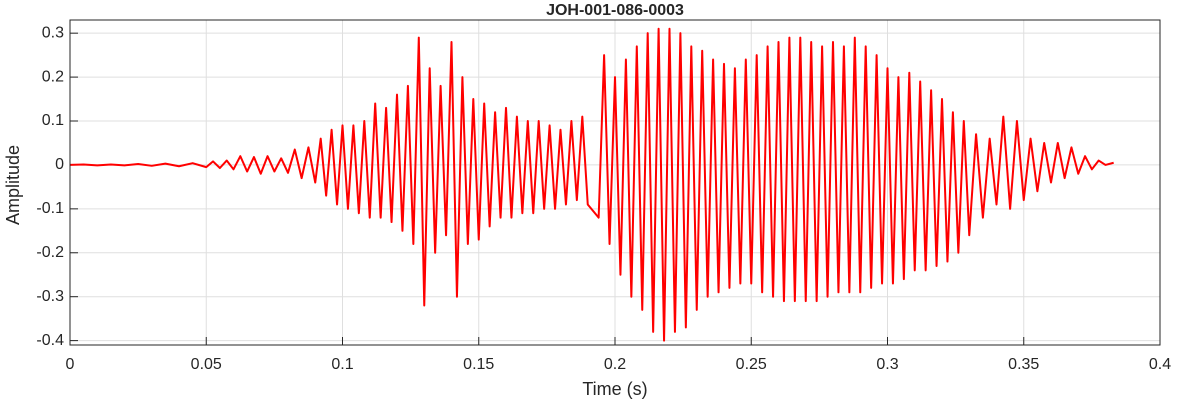  I want to click on x-tick-label: 0.05, so click(206, 364).